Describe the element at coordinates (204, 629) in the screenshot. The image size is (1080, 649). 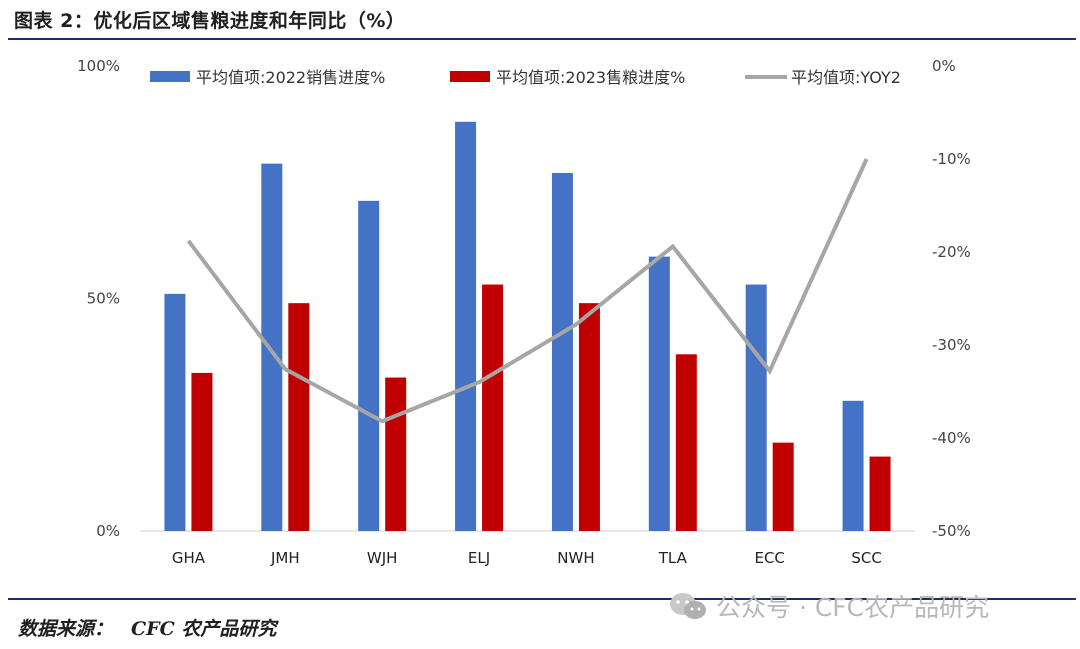
I see `source-value: CFC 农产品研究` at that location.